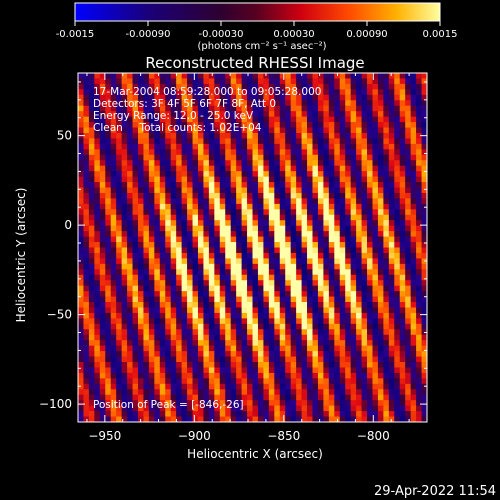 This screenshot has height=500, width=500. I want to click on colorbar-tick-label: 0.0015, so click(440, 34).